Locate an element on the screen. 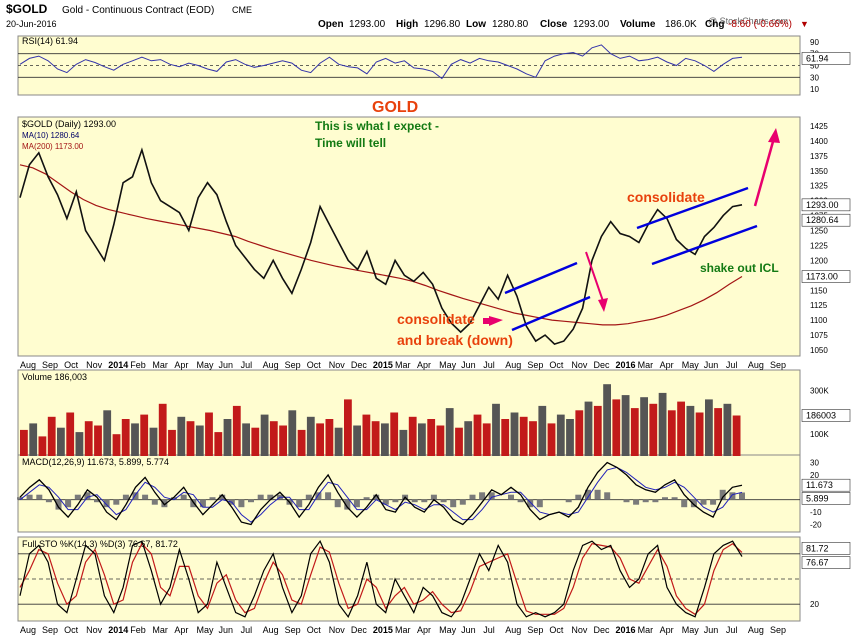 The height and width of the screenshot is (641, 858). x-axis-label-0-5: Feb is located at coordinates (138, 365).